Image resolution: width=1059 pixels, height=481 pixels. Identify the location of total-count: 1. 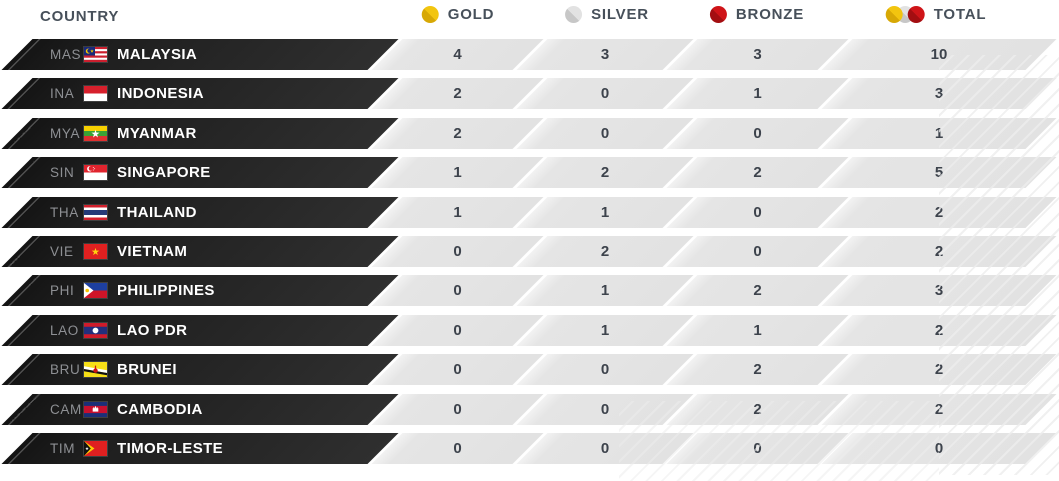
(939, 133).